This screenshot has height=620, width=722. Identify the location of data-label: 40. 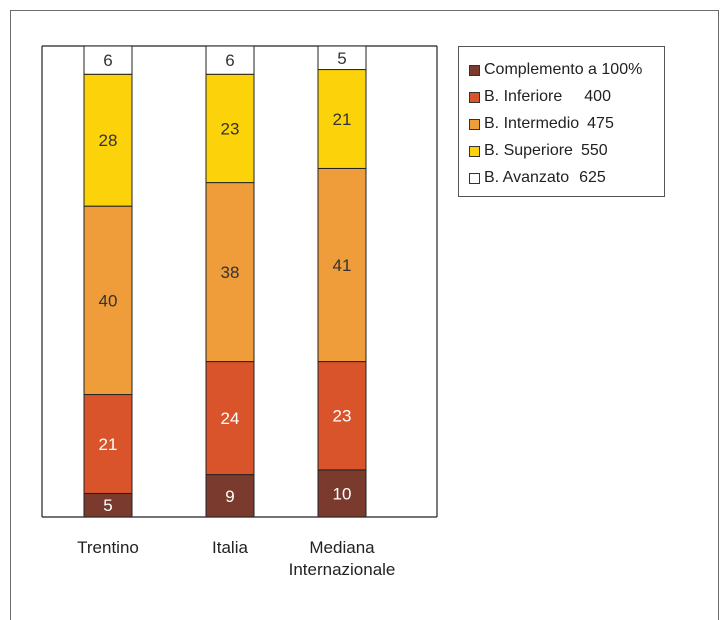
(108, 300).